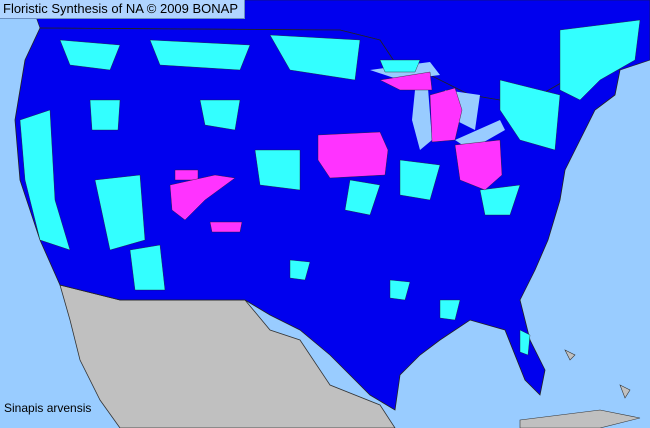 This screenshot has height=428, width=650. What do you see at coordinates (580, 388) in the screenshot?
I see `caribbean-islands` at bounding box center [580, 388].